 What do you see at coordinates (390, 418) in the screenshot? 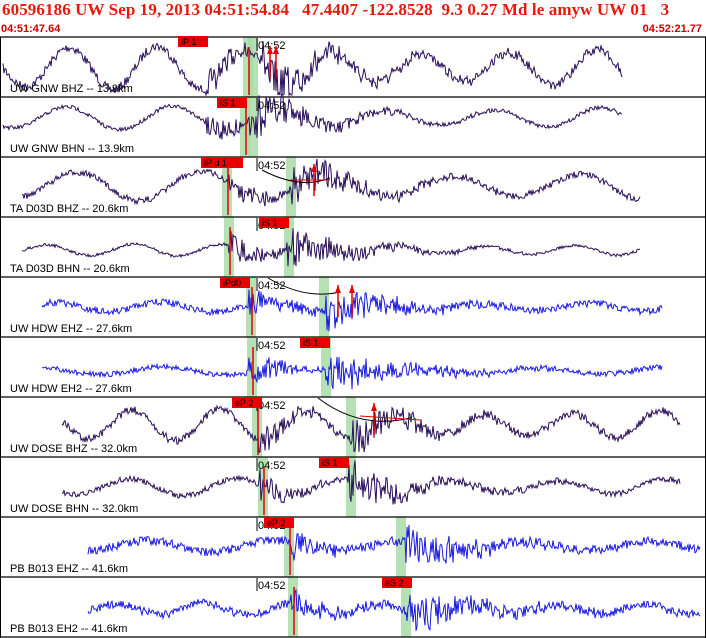
I see `coda-fit-line` at bounding box center [390, 418].